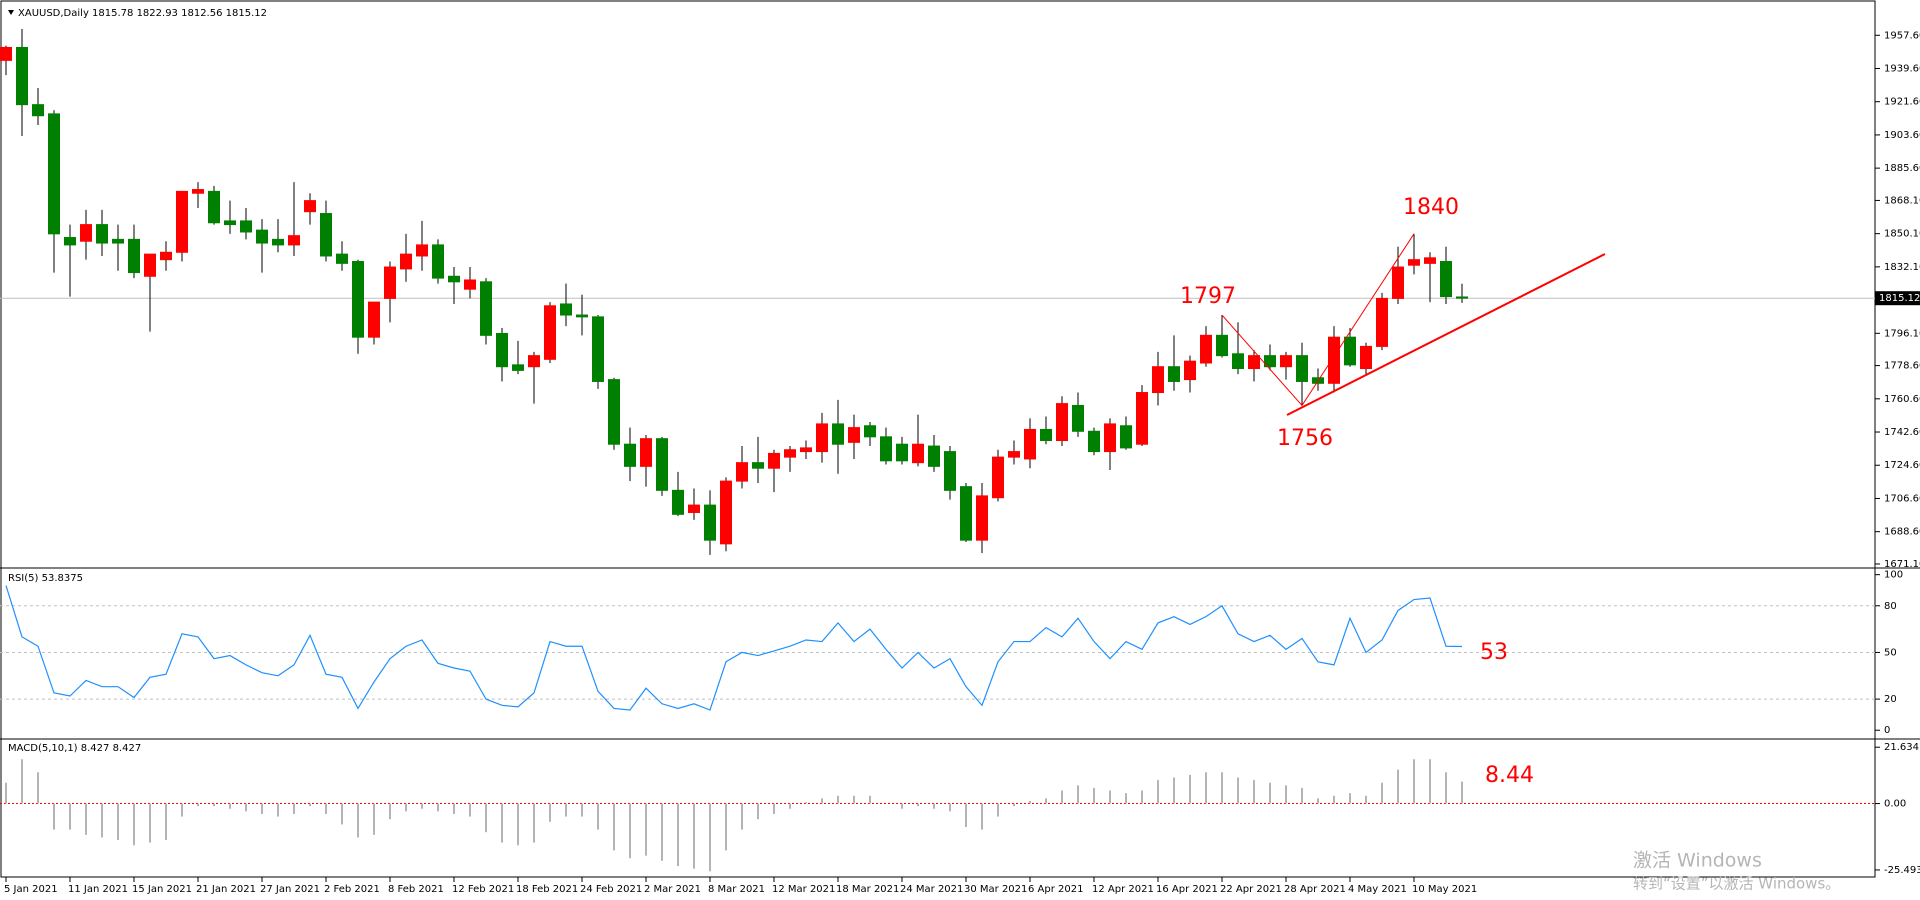 This screenshot has width=1920, height=900. I want to click on y-tick-label: 1760.60, so click(1902, 399).